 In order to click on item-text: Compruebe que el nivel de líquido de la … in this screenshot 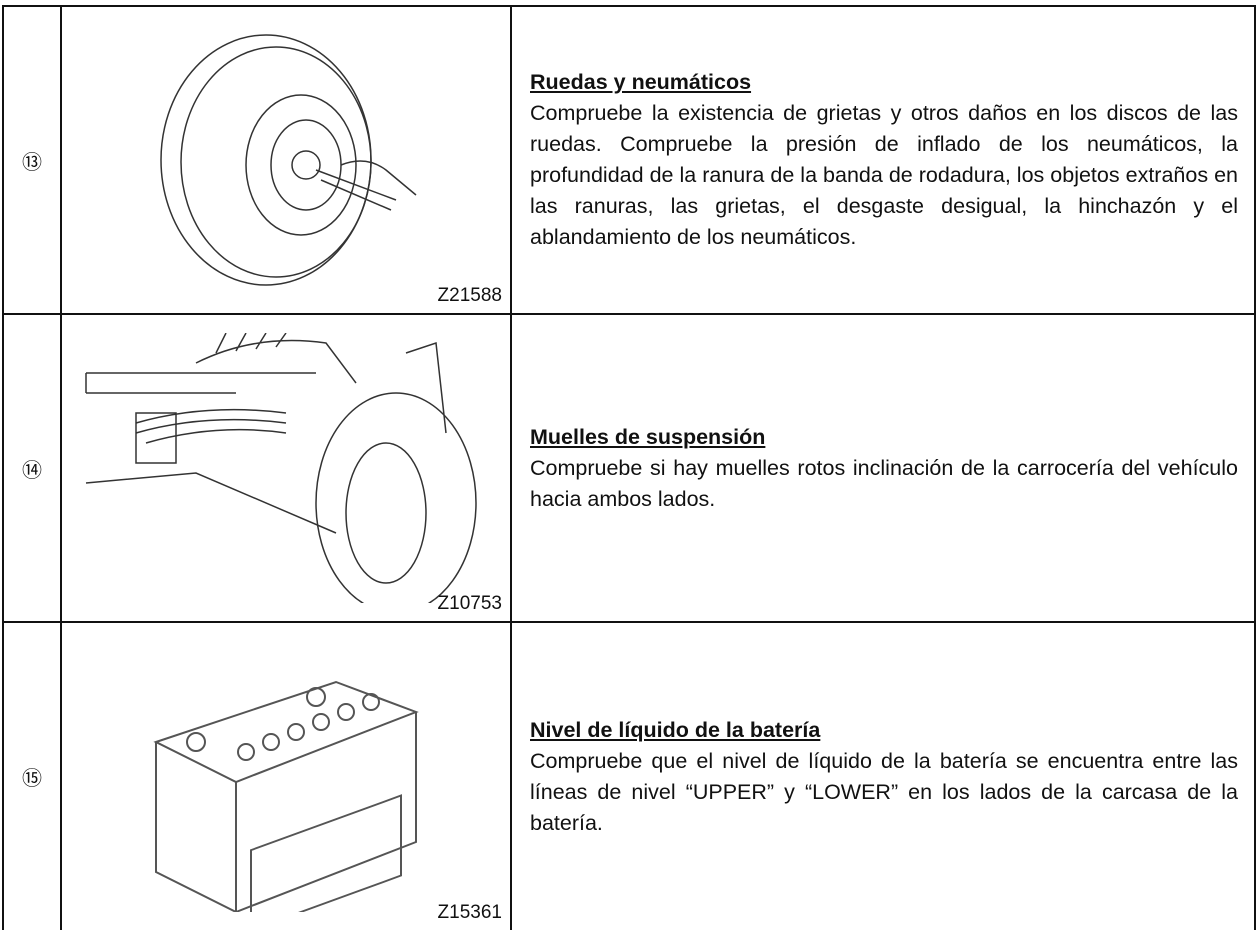, I will do `click(884, 791)`.